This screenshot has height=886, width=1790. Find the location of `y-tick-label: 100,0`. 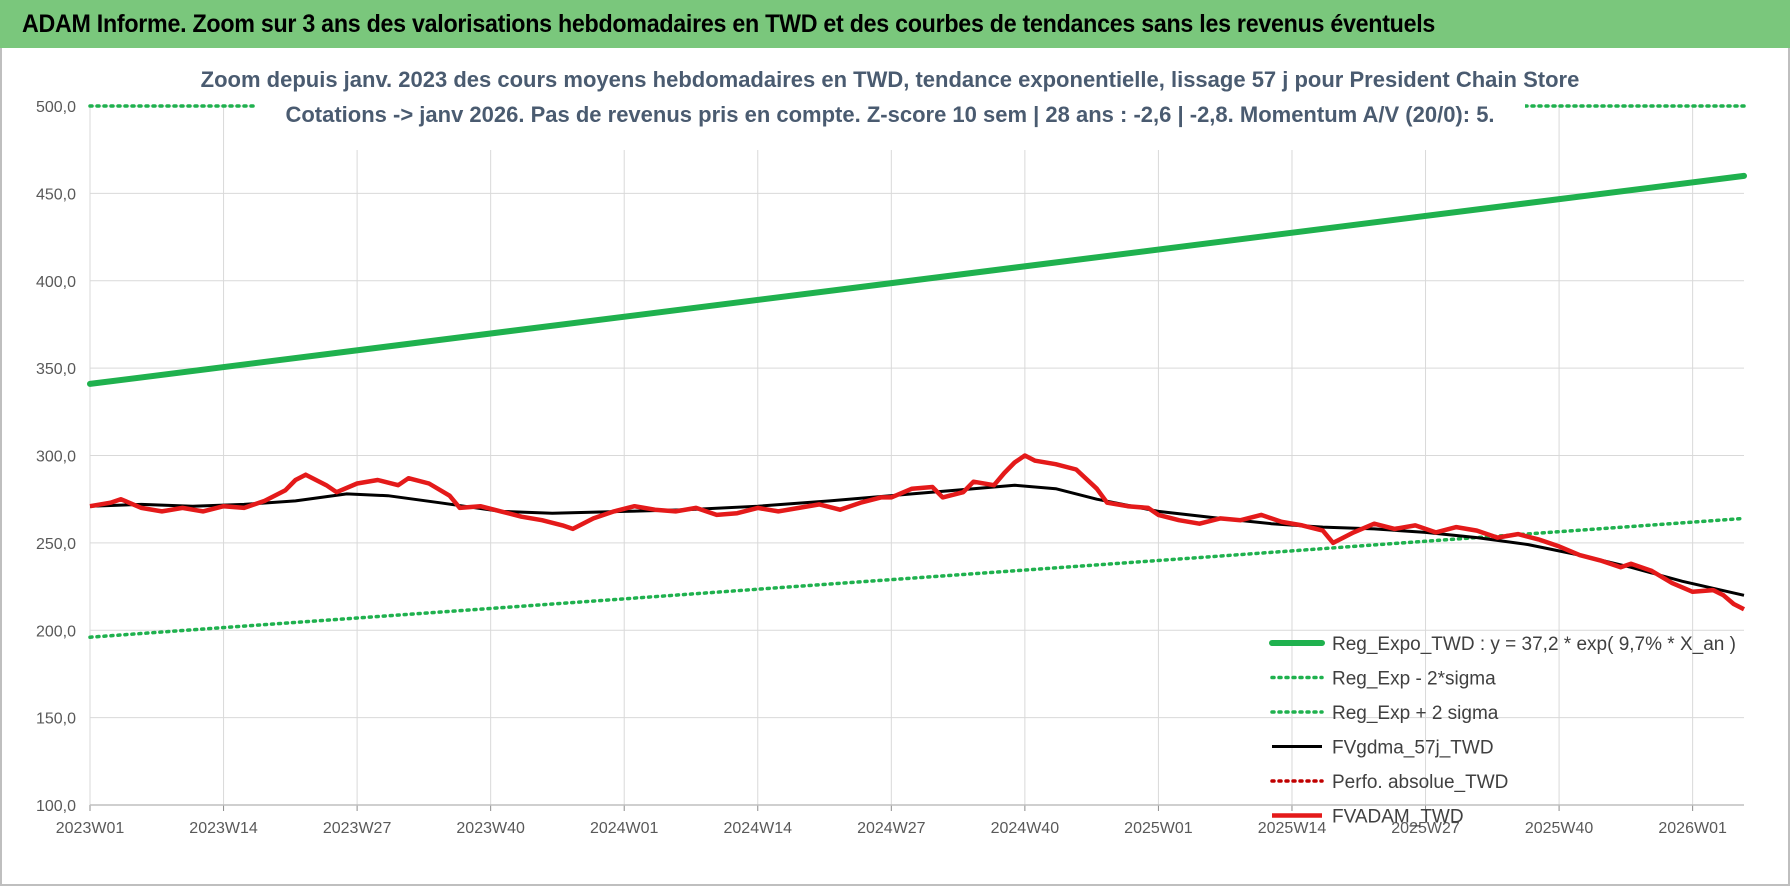

y-tick-label: 100,0 is located at coordinates (56, 806).